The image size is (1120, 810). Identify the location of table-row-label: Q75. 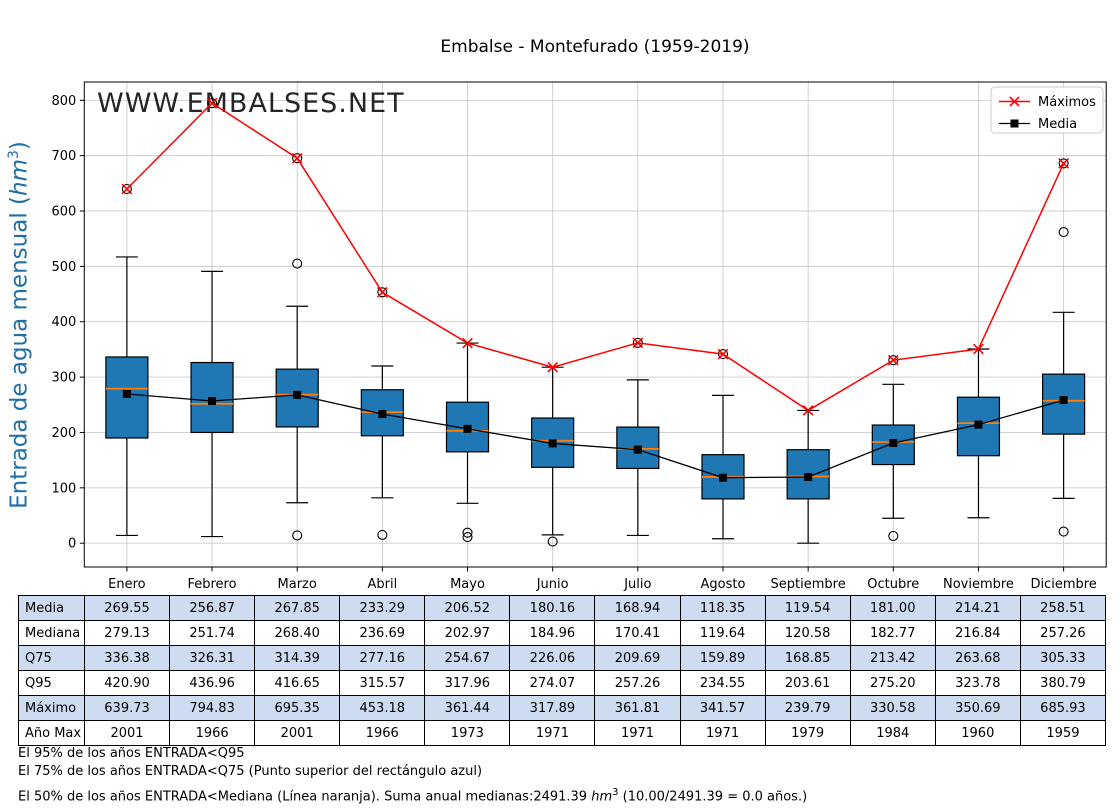
(51, 658).